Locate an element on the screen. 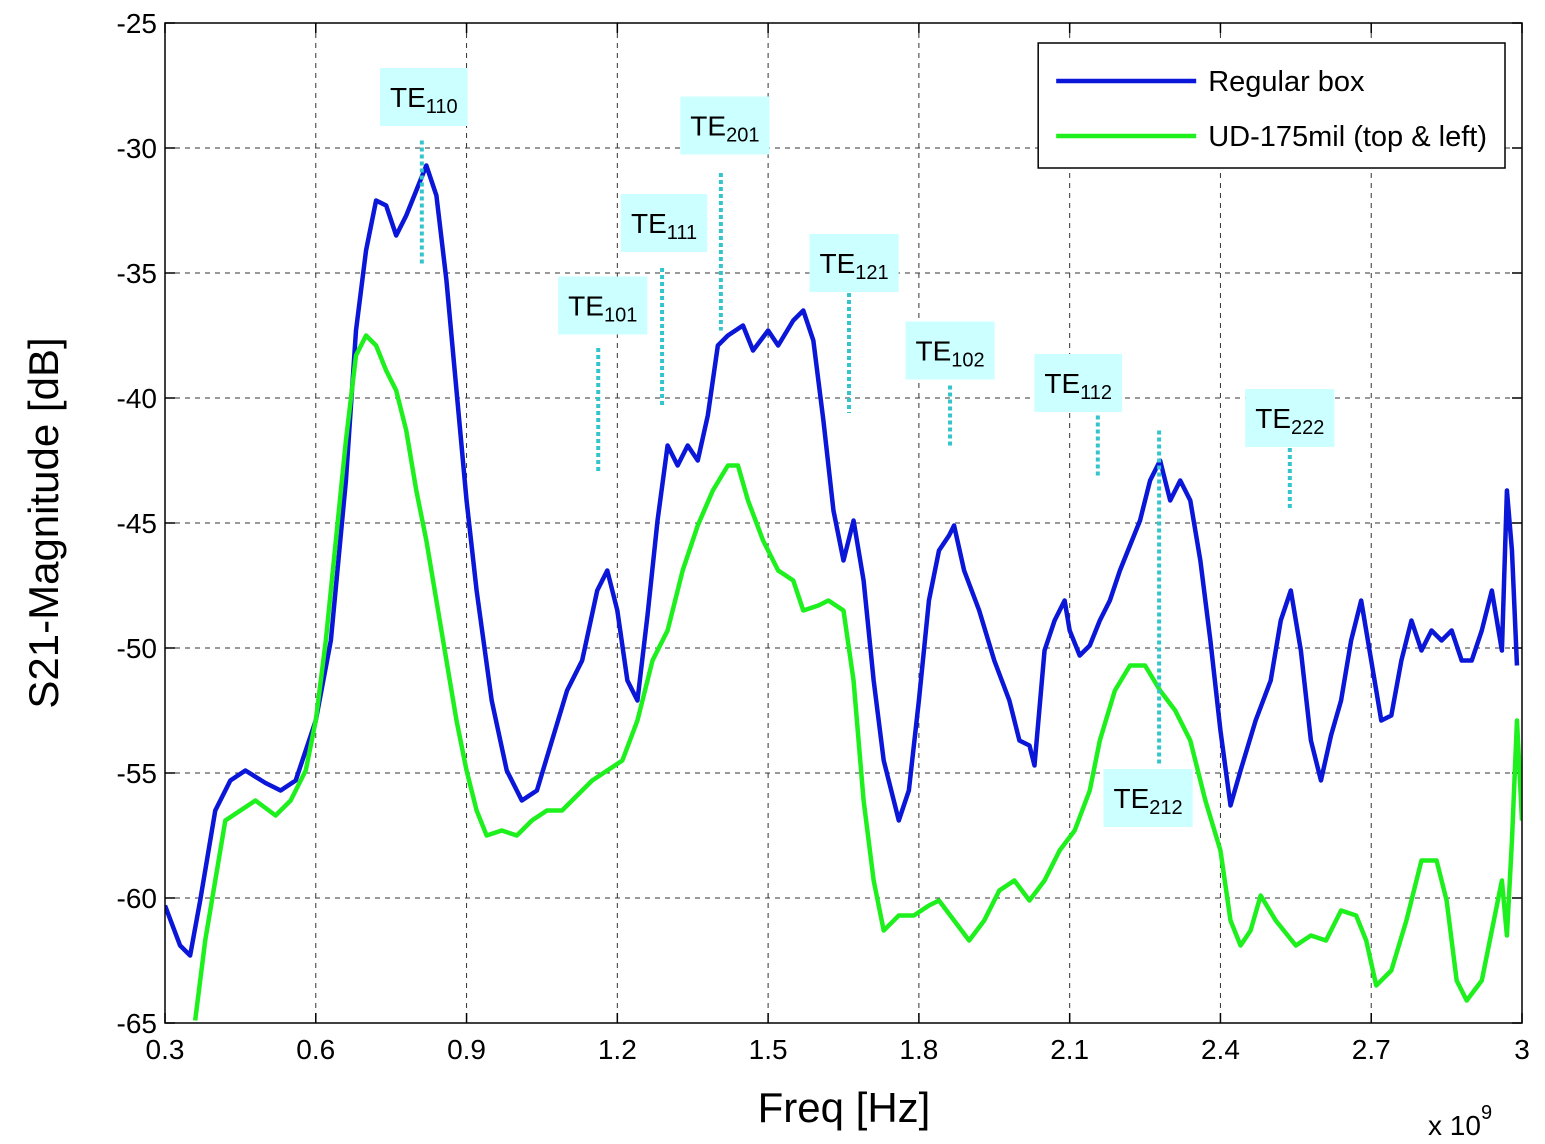  annotation-label: TE111 is located at coordinates (664, 226).